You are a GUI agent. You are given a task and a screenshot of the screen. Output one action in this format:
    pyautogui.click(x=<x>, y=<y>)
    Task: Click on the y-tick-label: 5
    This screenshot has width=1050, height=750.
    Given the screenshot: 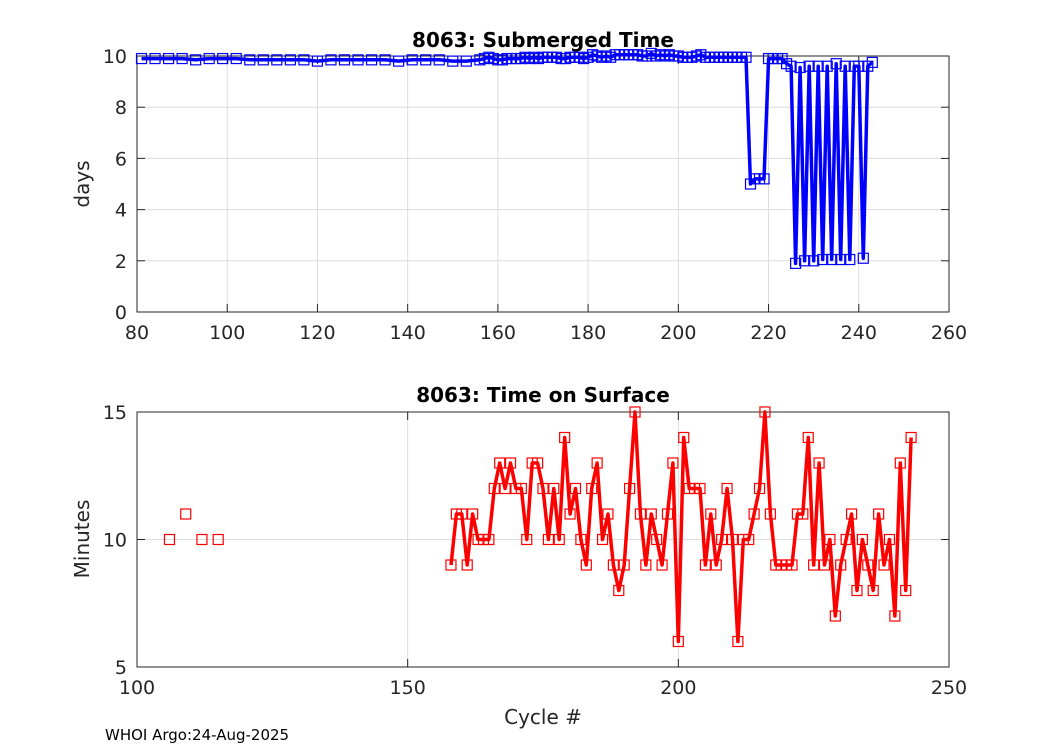 What is the action you would take?
    pyautogui.click(x=121, y=668)
    